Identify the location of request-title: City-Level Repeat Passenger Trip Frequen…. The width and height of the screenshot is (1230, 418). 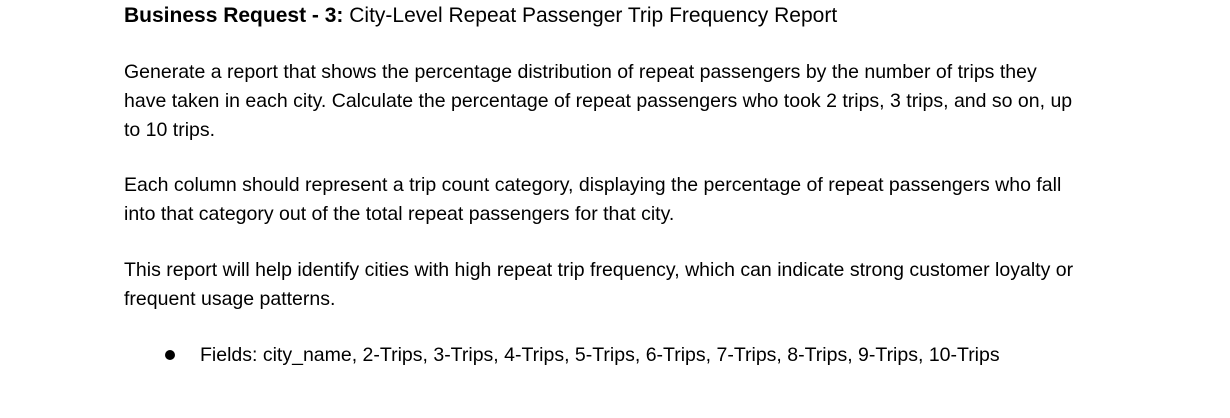
(593, 15).